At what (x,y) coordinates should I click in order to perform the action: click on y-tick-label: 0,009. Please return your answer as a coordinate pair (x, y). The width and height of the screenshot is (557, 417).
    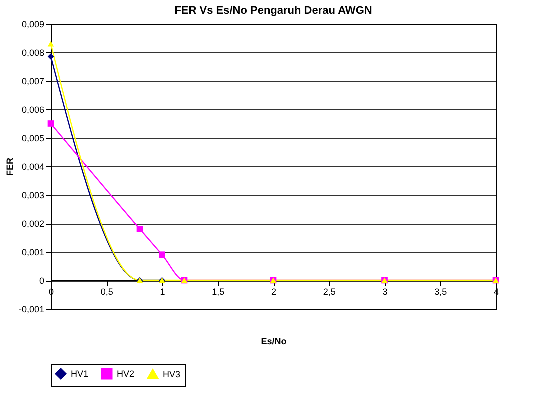
    Looking at the image, I should click on (33, 25).